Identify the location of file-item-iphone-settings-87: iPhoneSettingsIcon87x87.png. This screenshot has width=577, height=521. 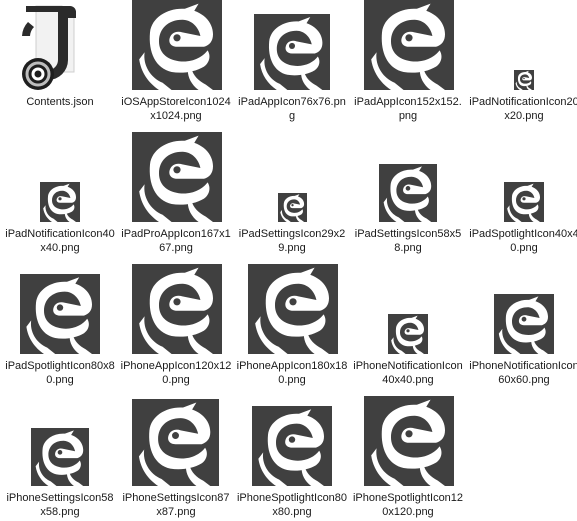
(176, 457).